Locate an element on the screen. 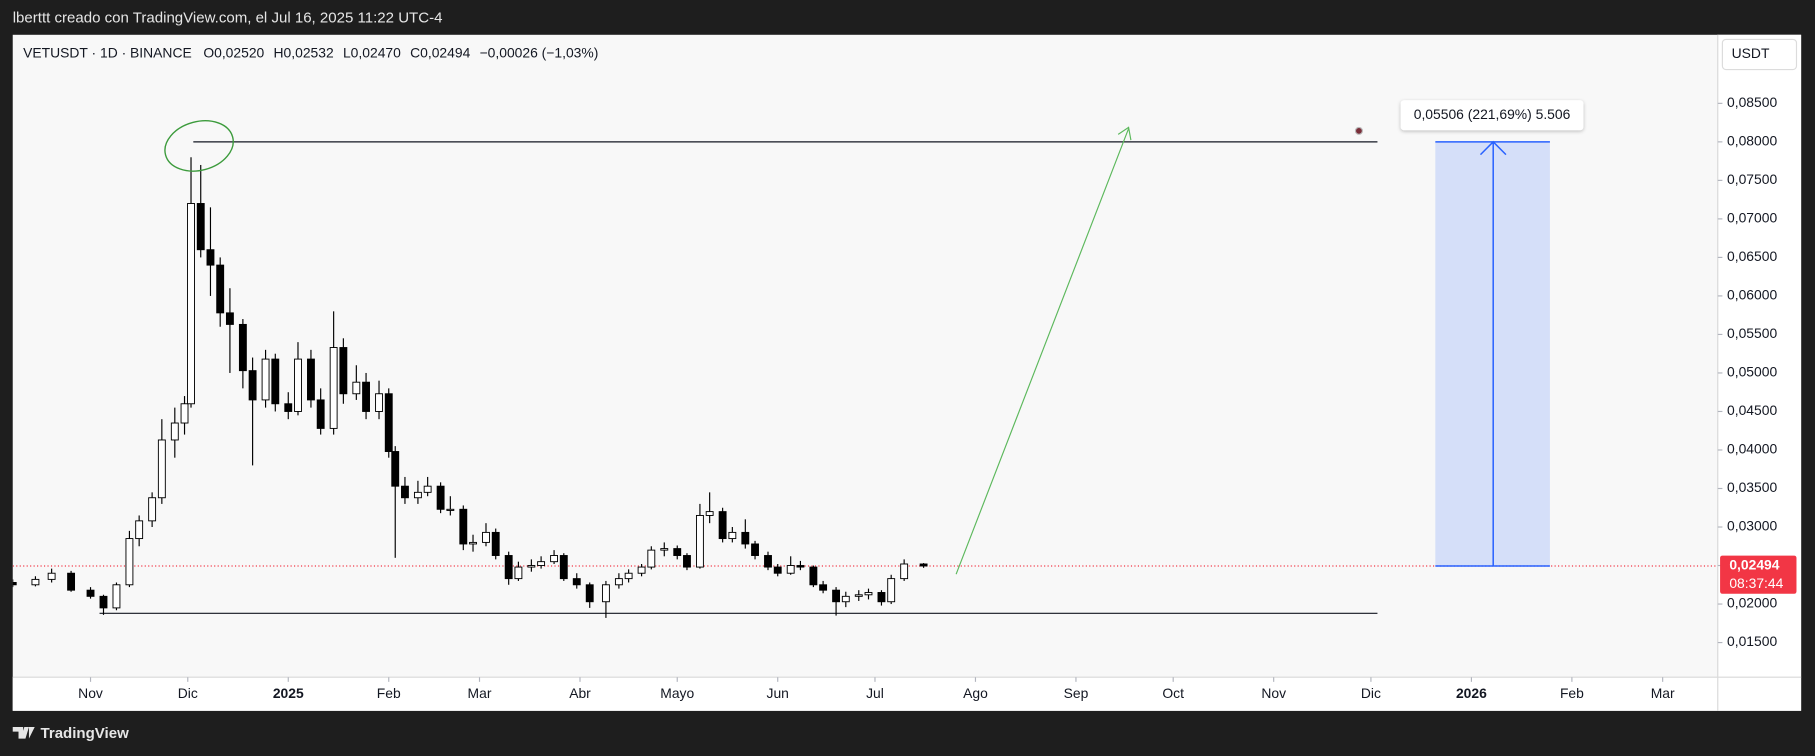 The image size is (1815, 756). x-tick-label: Sep is located at coordinates (1076, 693).